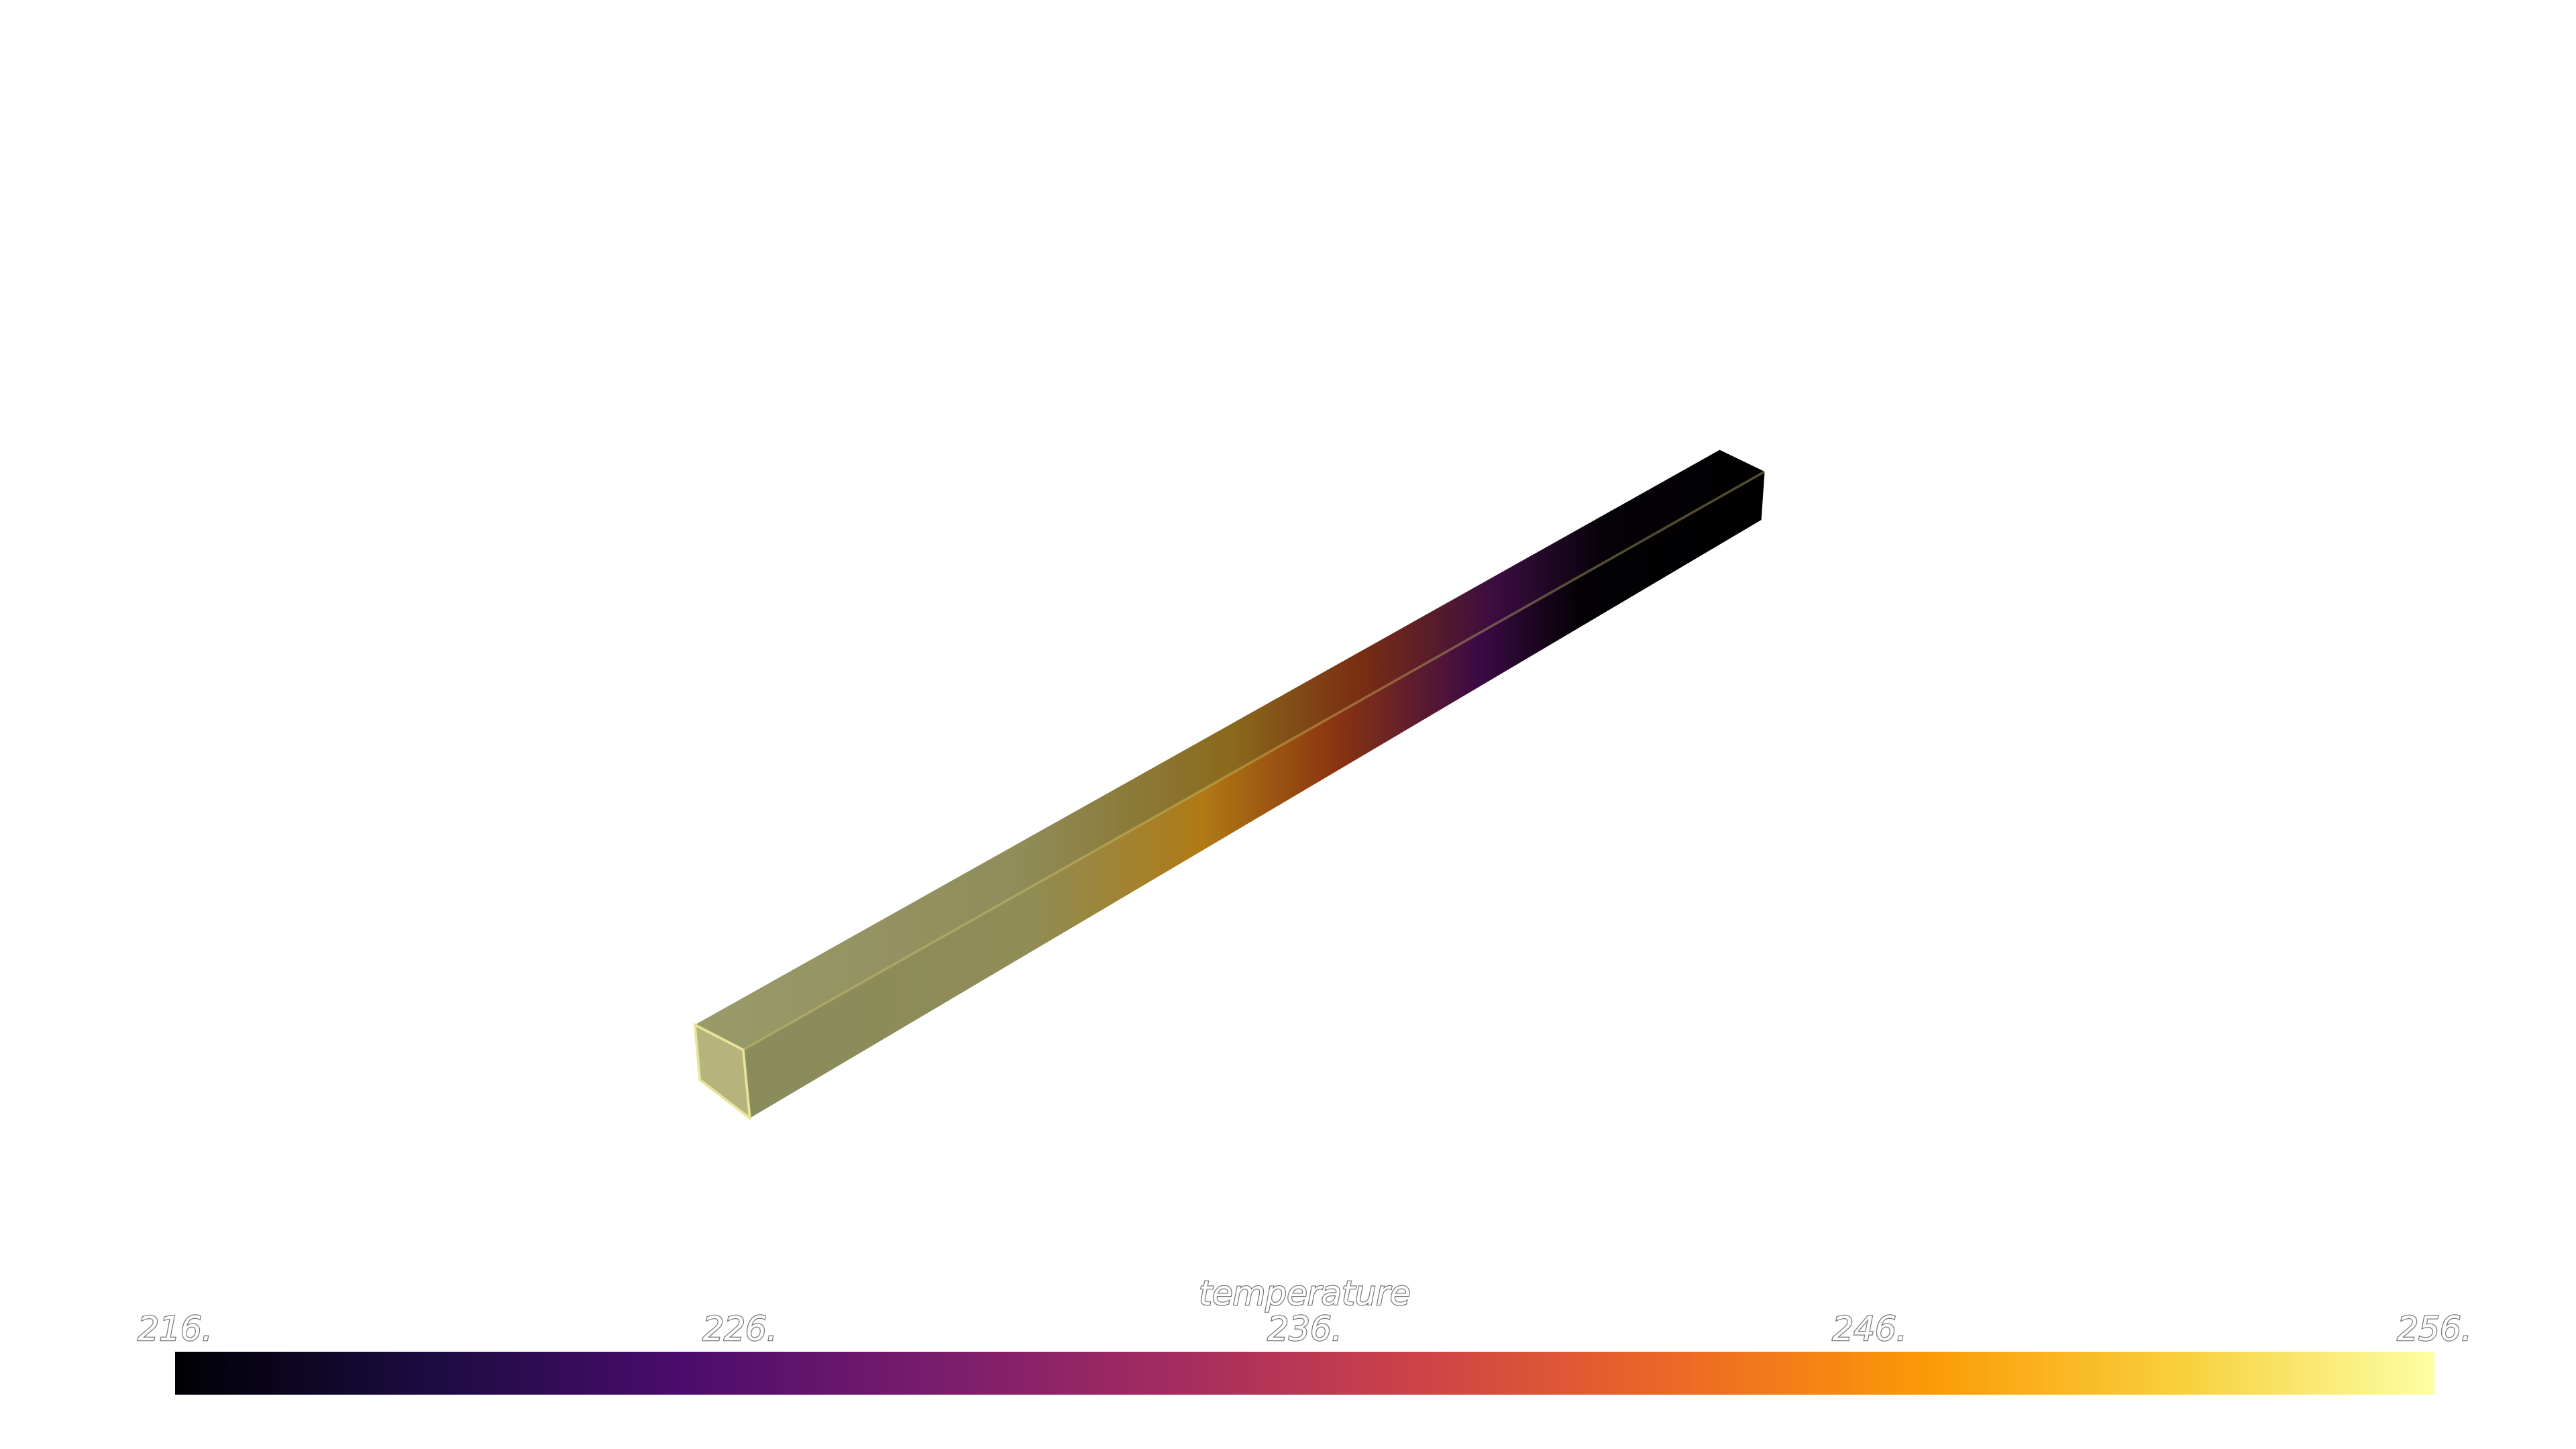 The height and width of the screenshot is (1449, 2576). Describe the element at coordinates (1869, 1328) in the screenshot. I see `tick-label: 246.` at that location.